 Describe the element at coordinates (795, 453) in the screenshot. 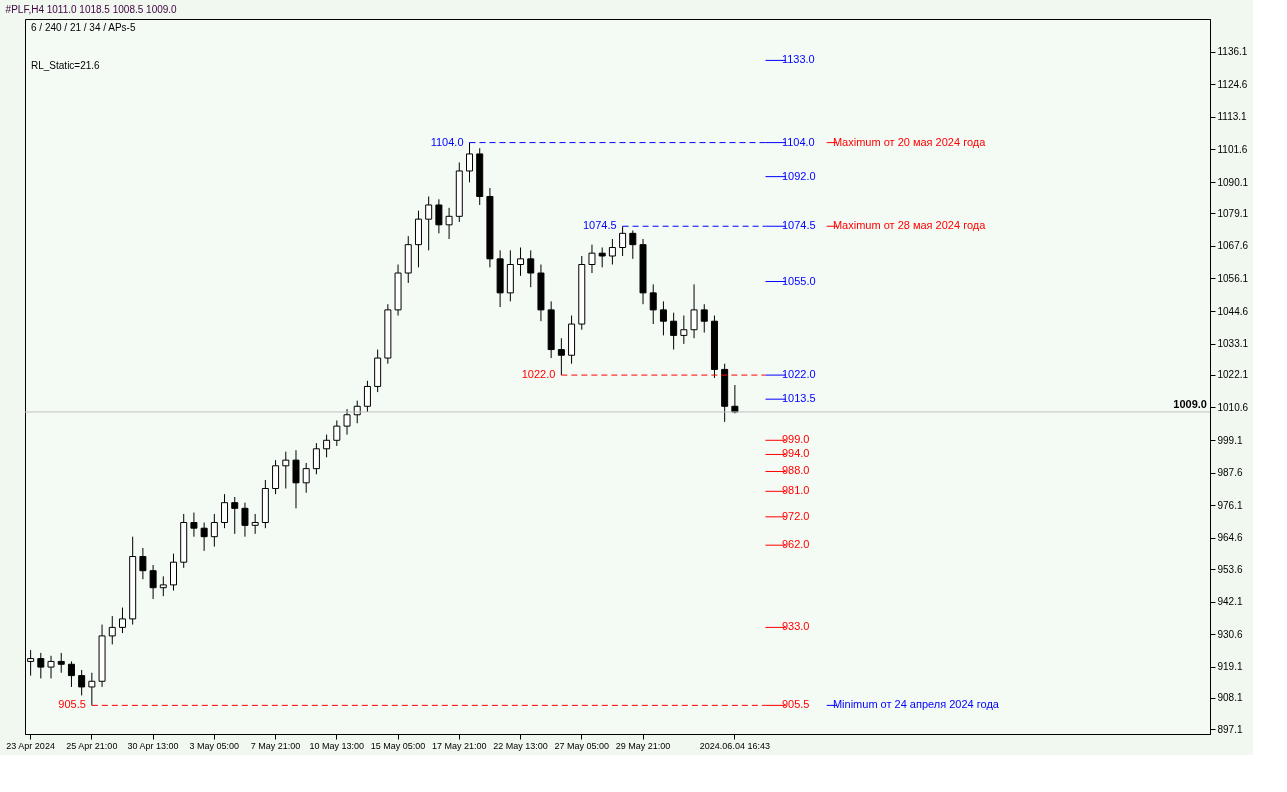

I see `ref-line-label: 994.0` at that location.